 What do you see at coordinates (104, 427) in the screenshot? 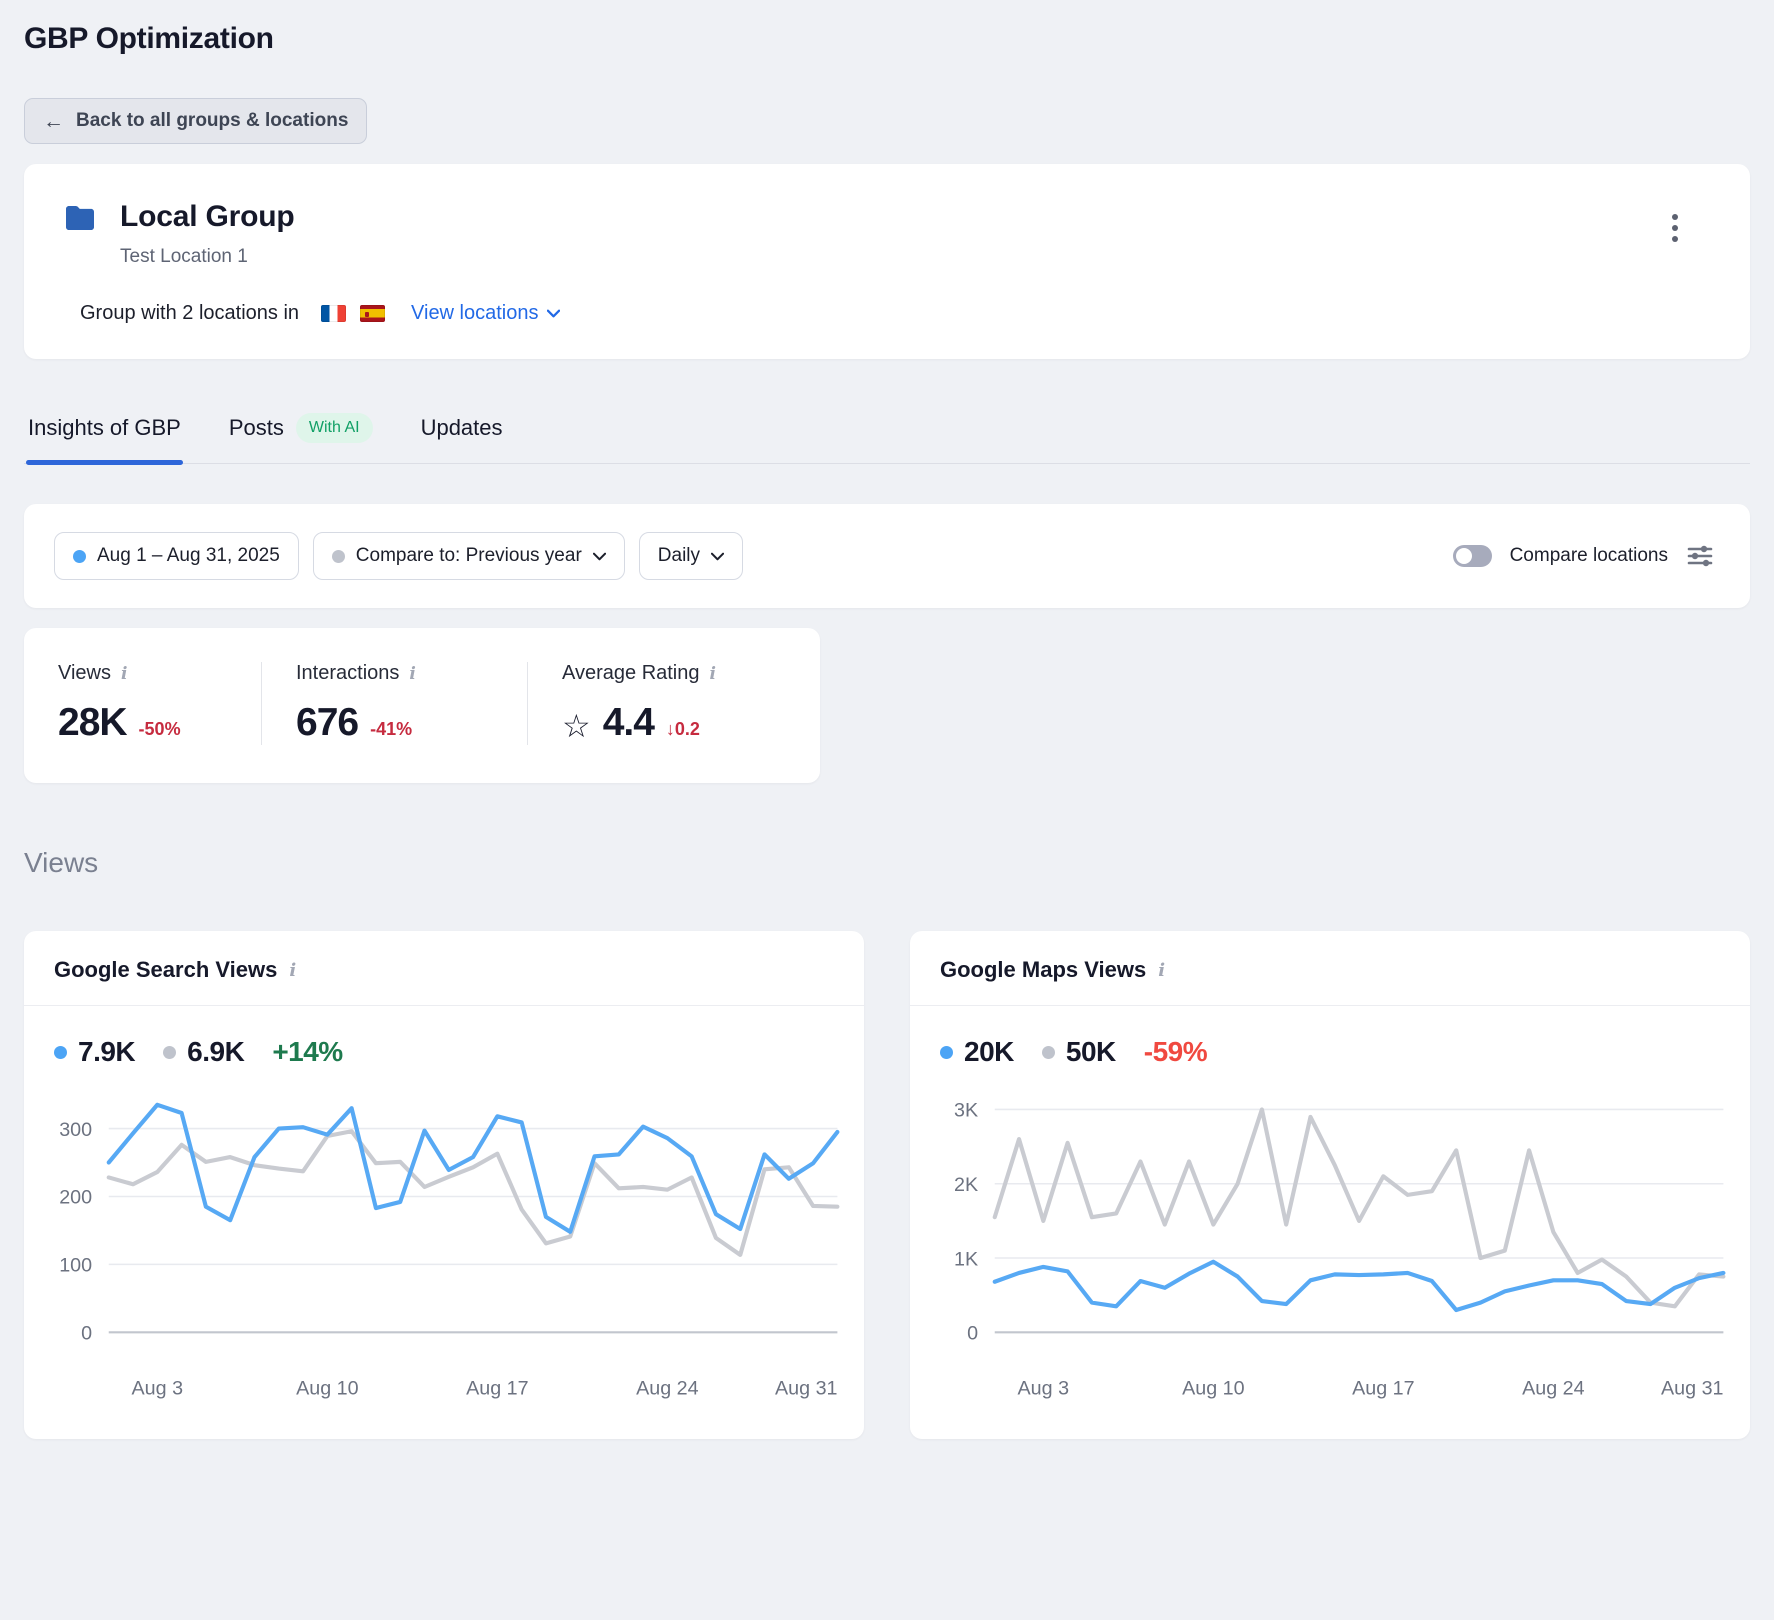
I see `tab-label: Insights of GBP` at bounding box center [104, 427].